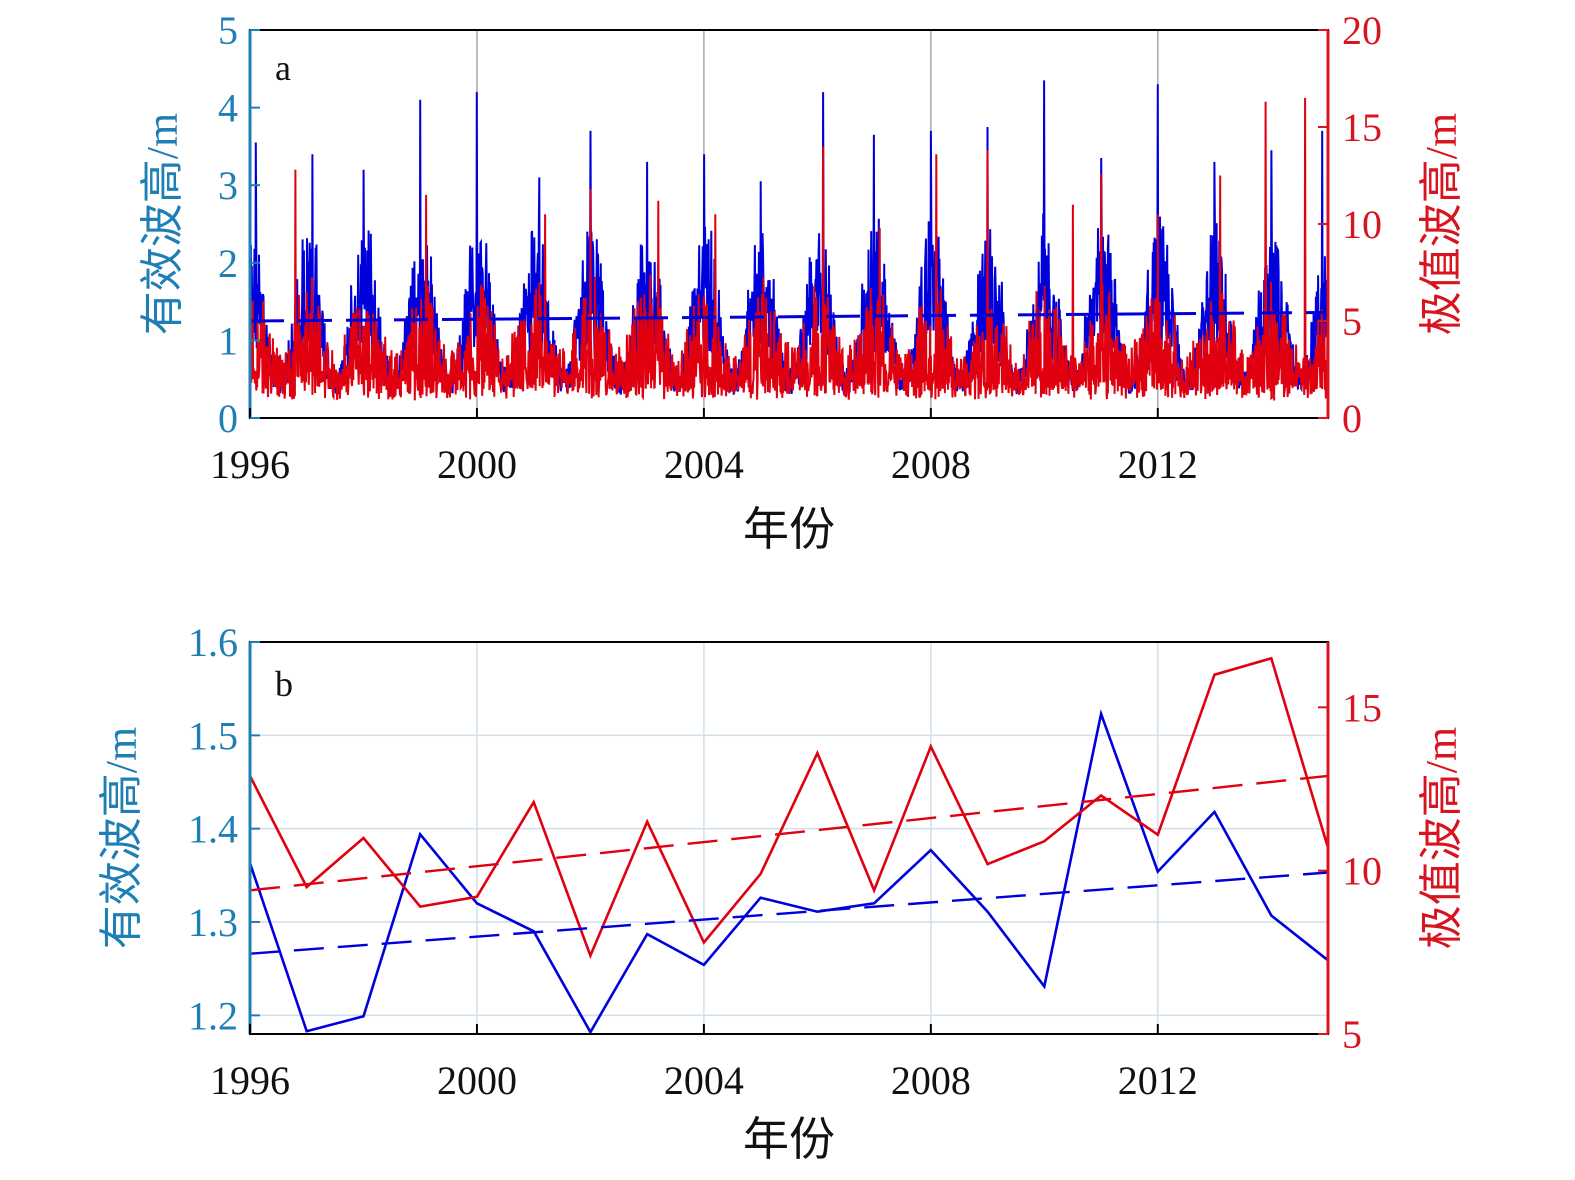  I want to click on panel-a-label: a, so click(283, 68).